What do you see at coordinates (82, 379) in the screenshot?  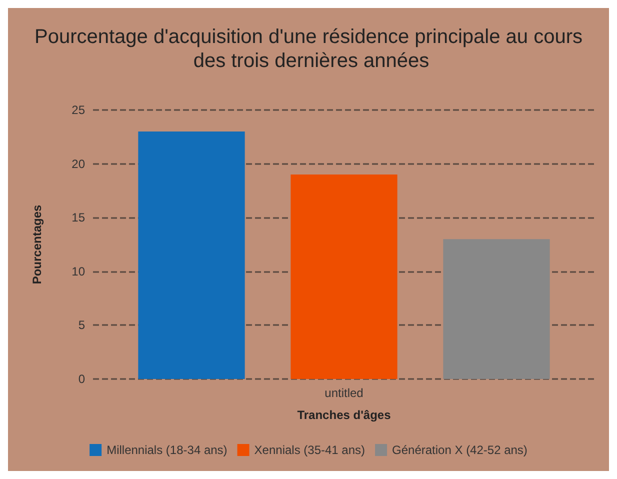 I see `y-tick-label: 0` at bounding box center [82, 379].